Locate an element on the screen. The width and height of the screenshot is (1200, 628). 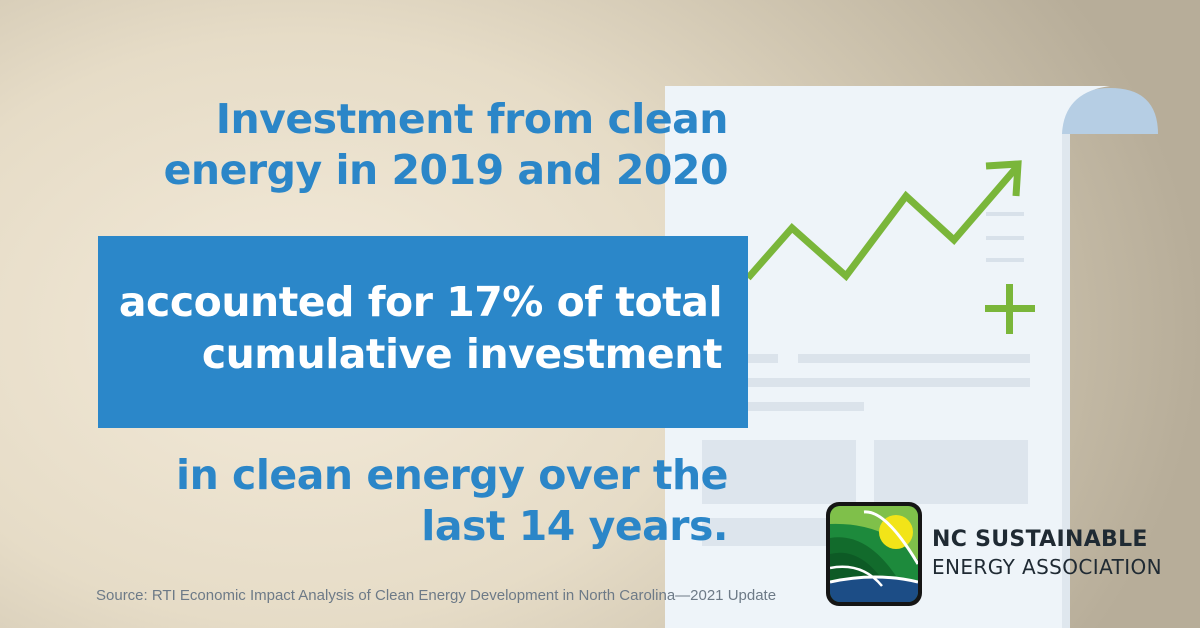
ncsea-logo-icon is located at coordinates (874, 554).